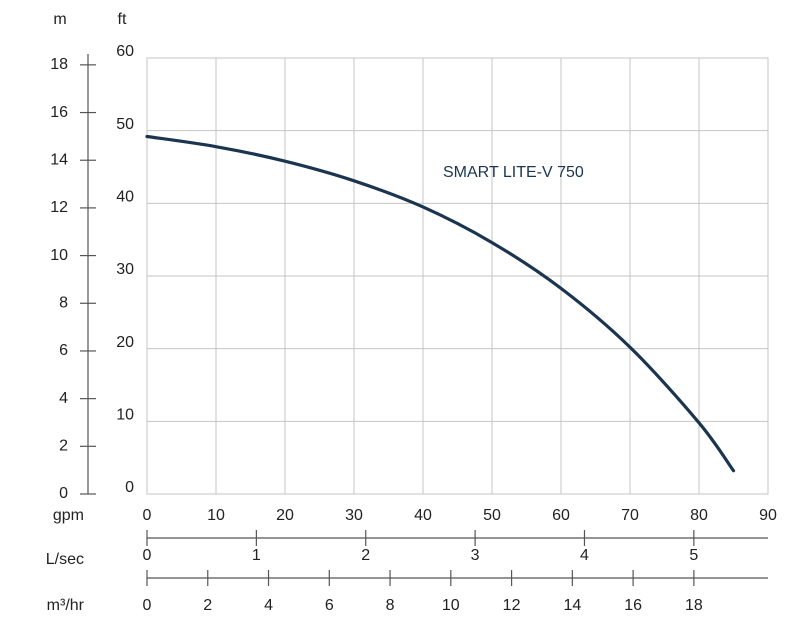 The image size is (812, 634). Describe the element at coordinates (125, 342) in the screenshot. I see `y-tick-label: 20` at that location.